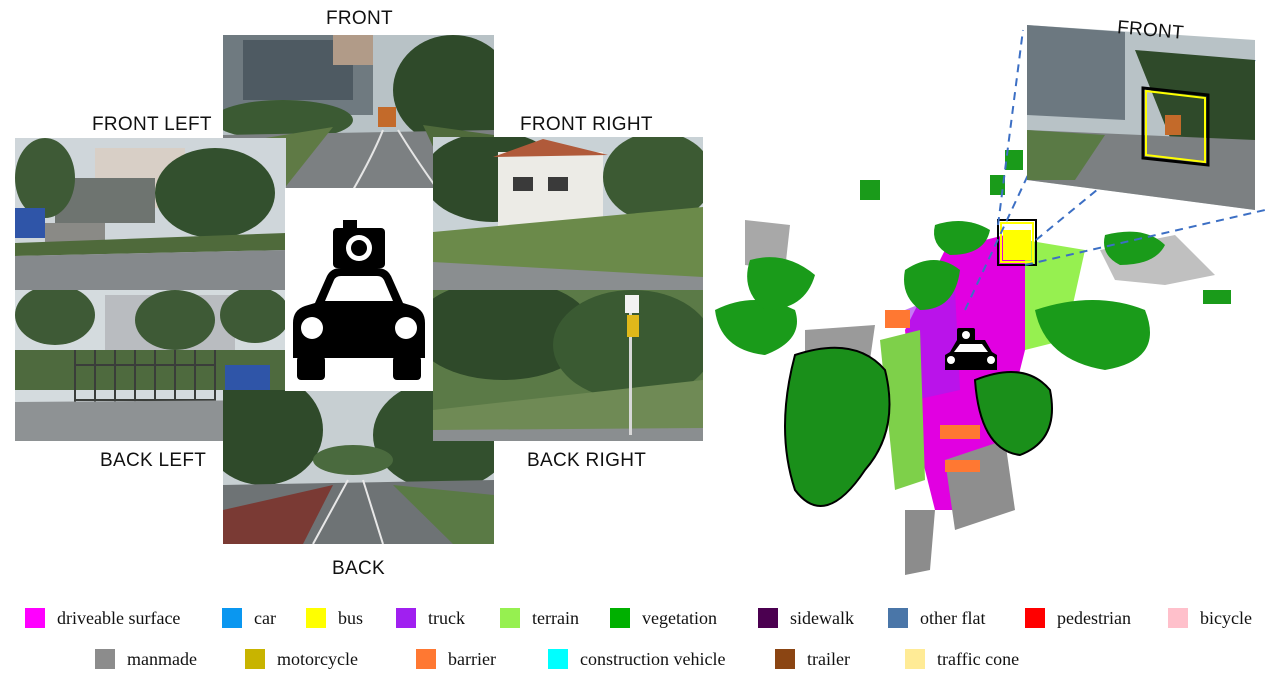 This screenshot has height=684, width=1282. What do you see at coordinates (1094, 617) in the screenshot?
I see `legend-label: pedestrian` at bounding box center [1094, 617].